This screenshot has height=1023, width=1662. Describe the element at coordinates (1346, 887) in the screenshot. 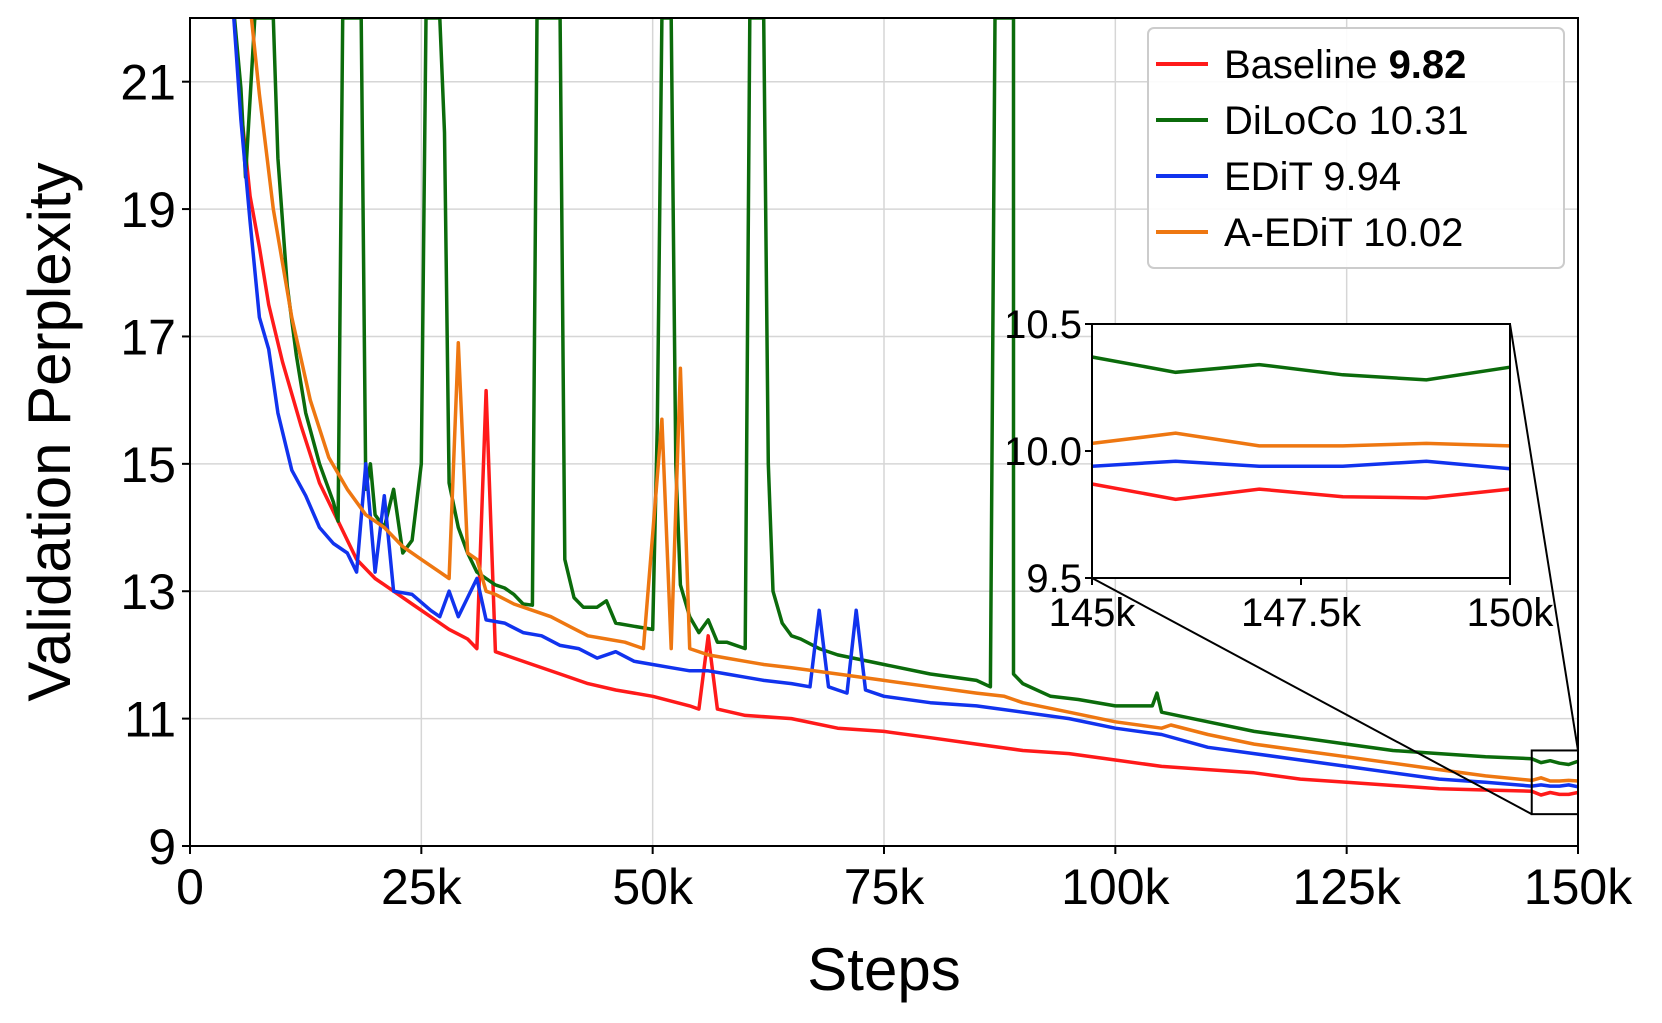

I see `x-tick-label: 125k` at that location.